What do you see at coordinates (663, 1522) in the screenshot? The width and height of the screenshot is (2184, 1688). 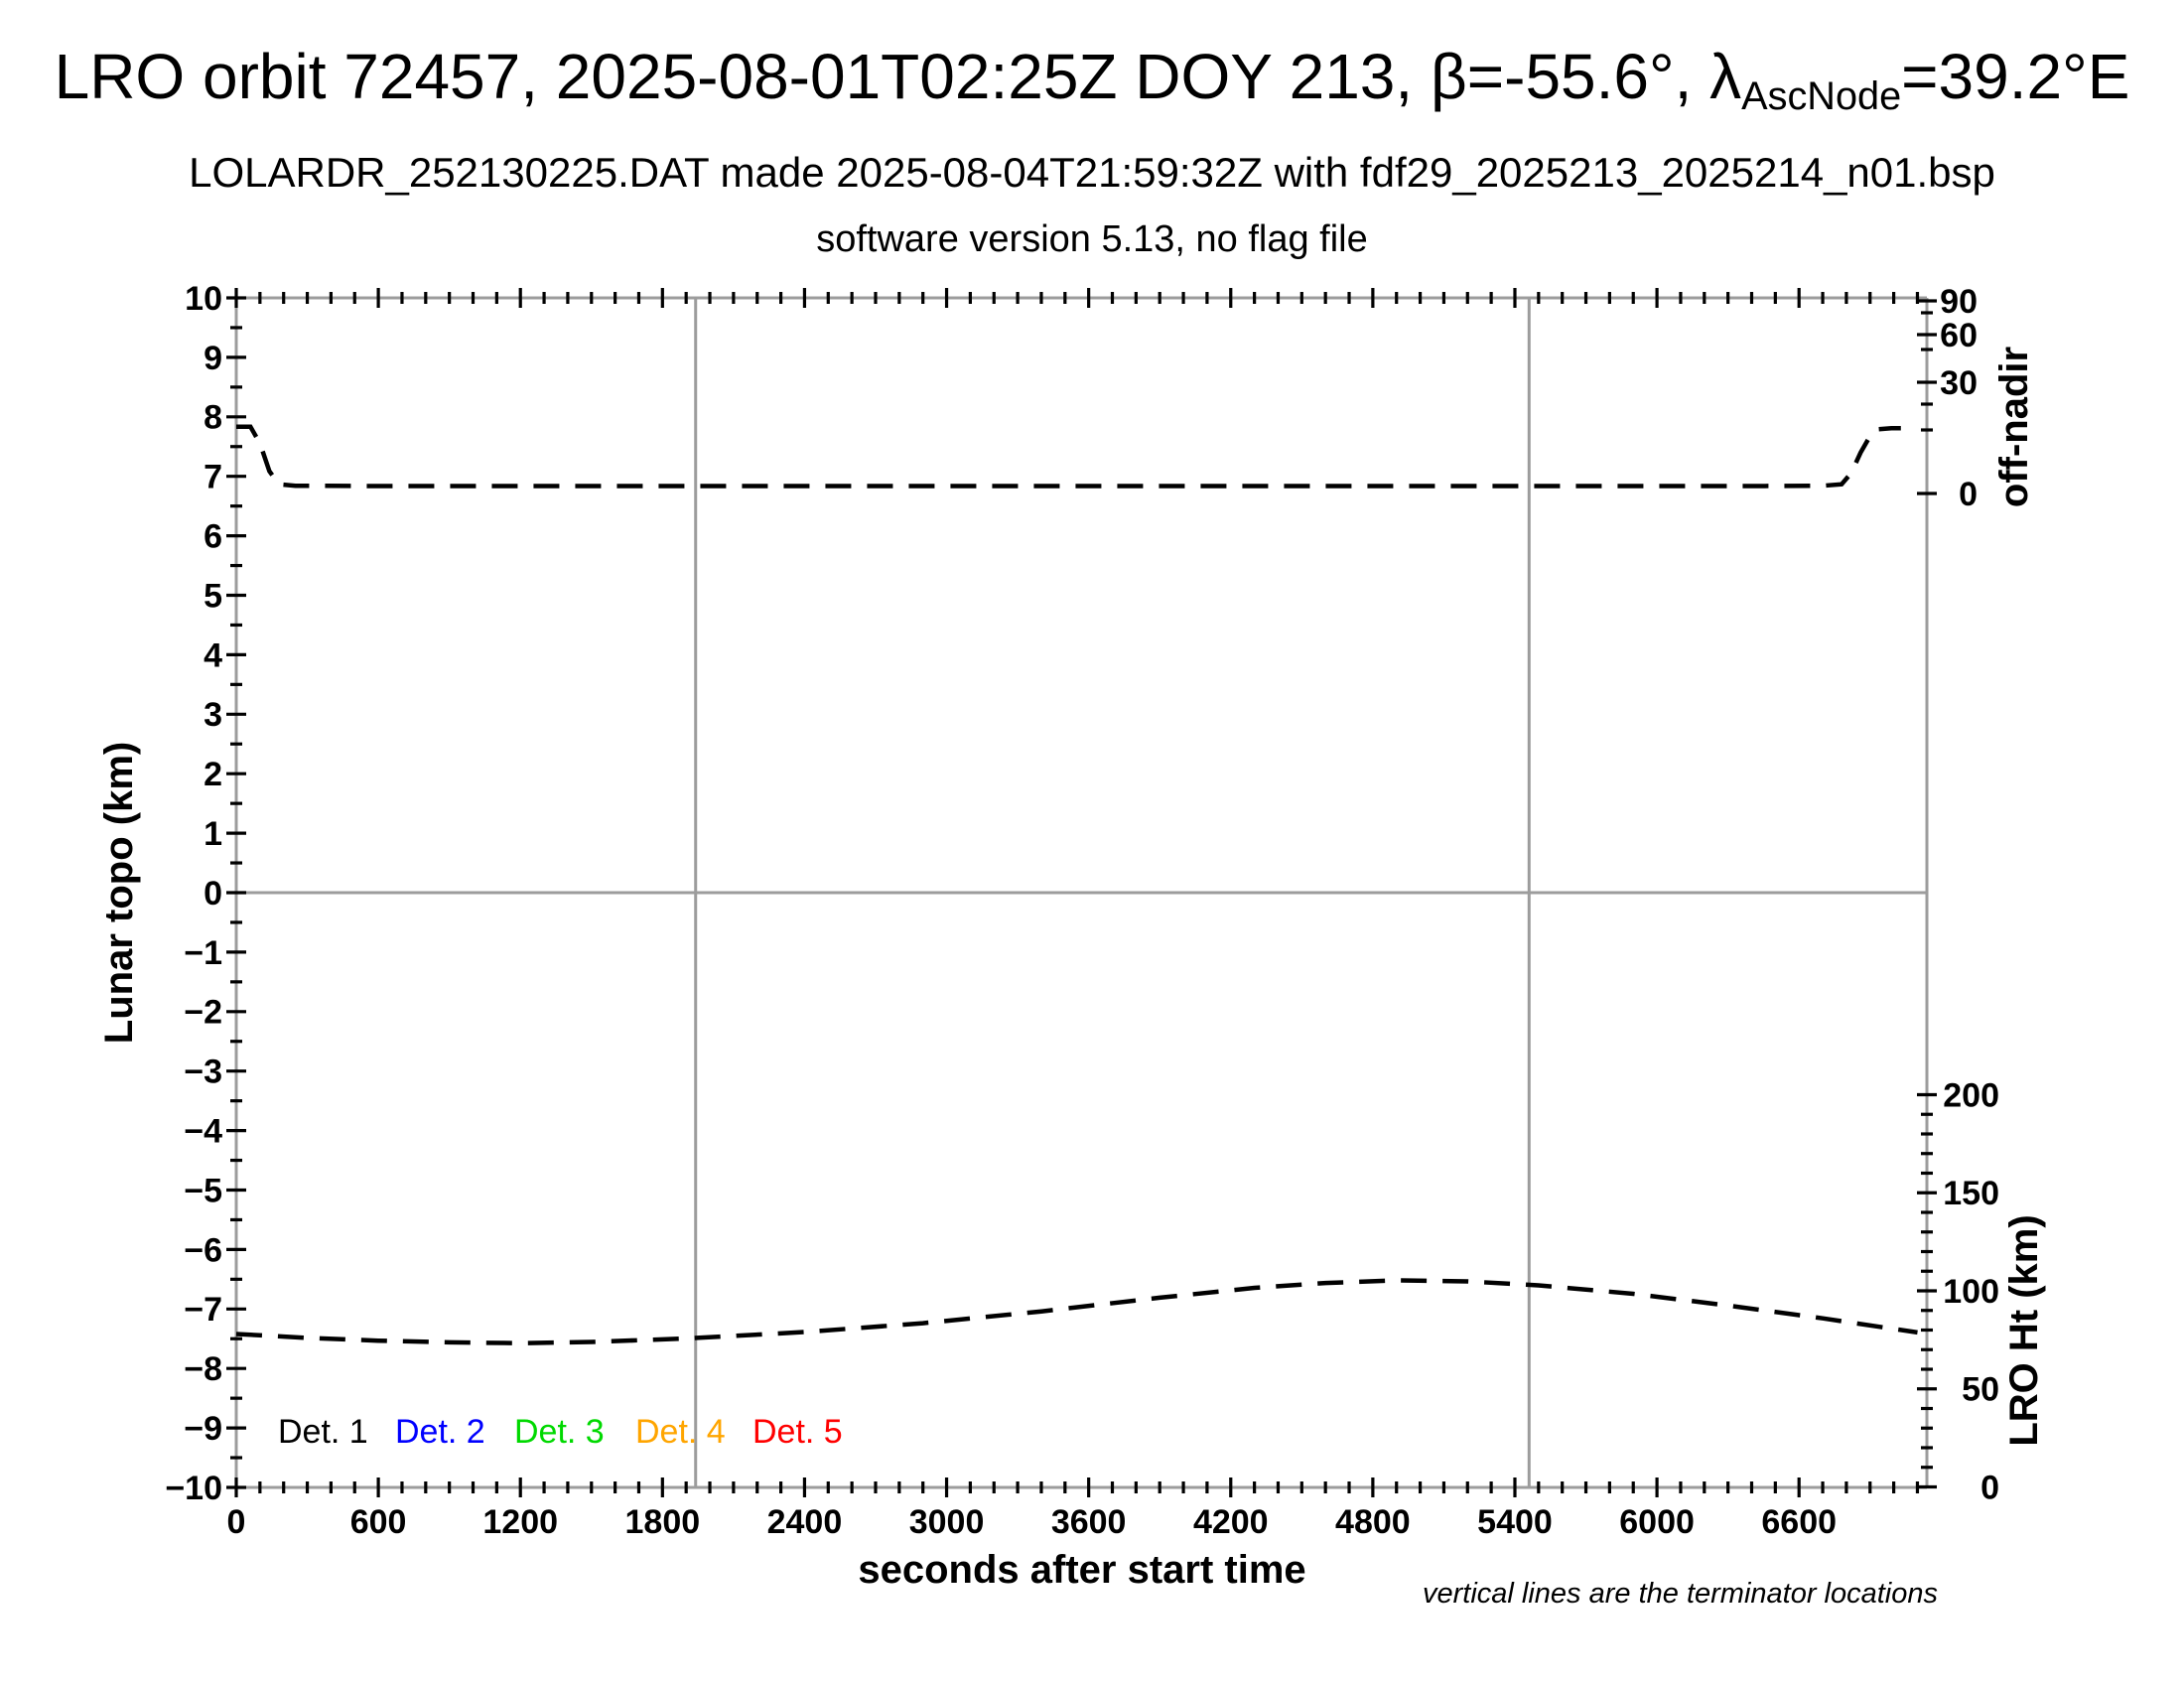 I see `x-axis-tick-label: 1800` at bounding box center [663, 1522].